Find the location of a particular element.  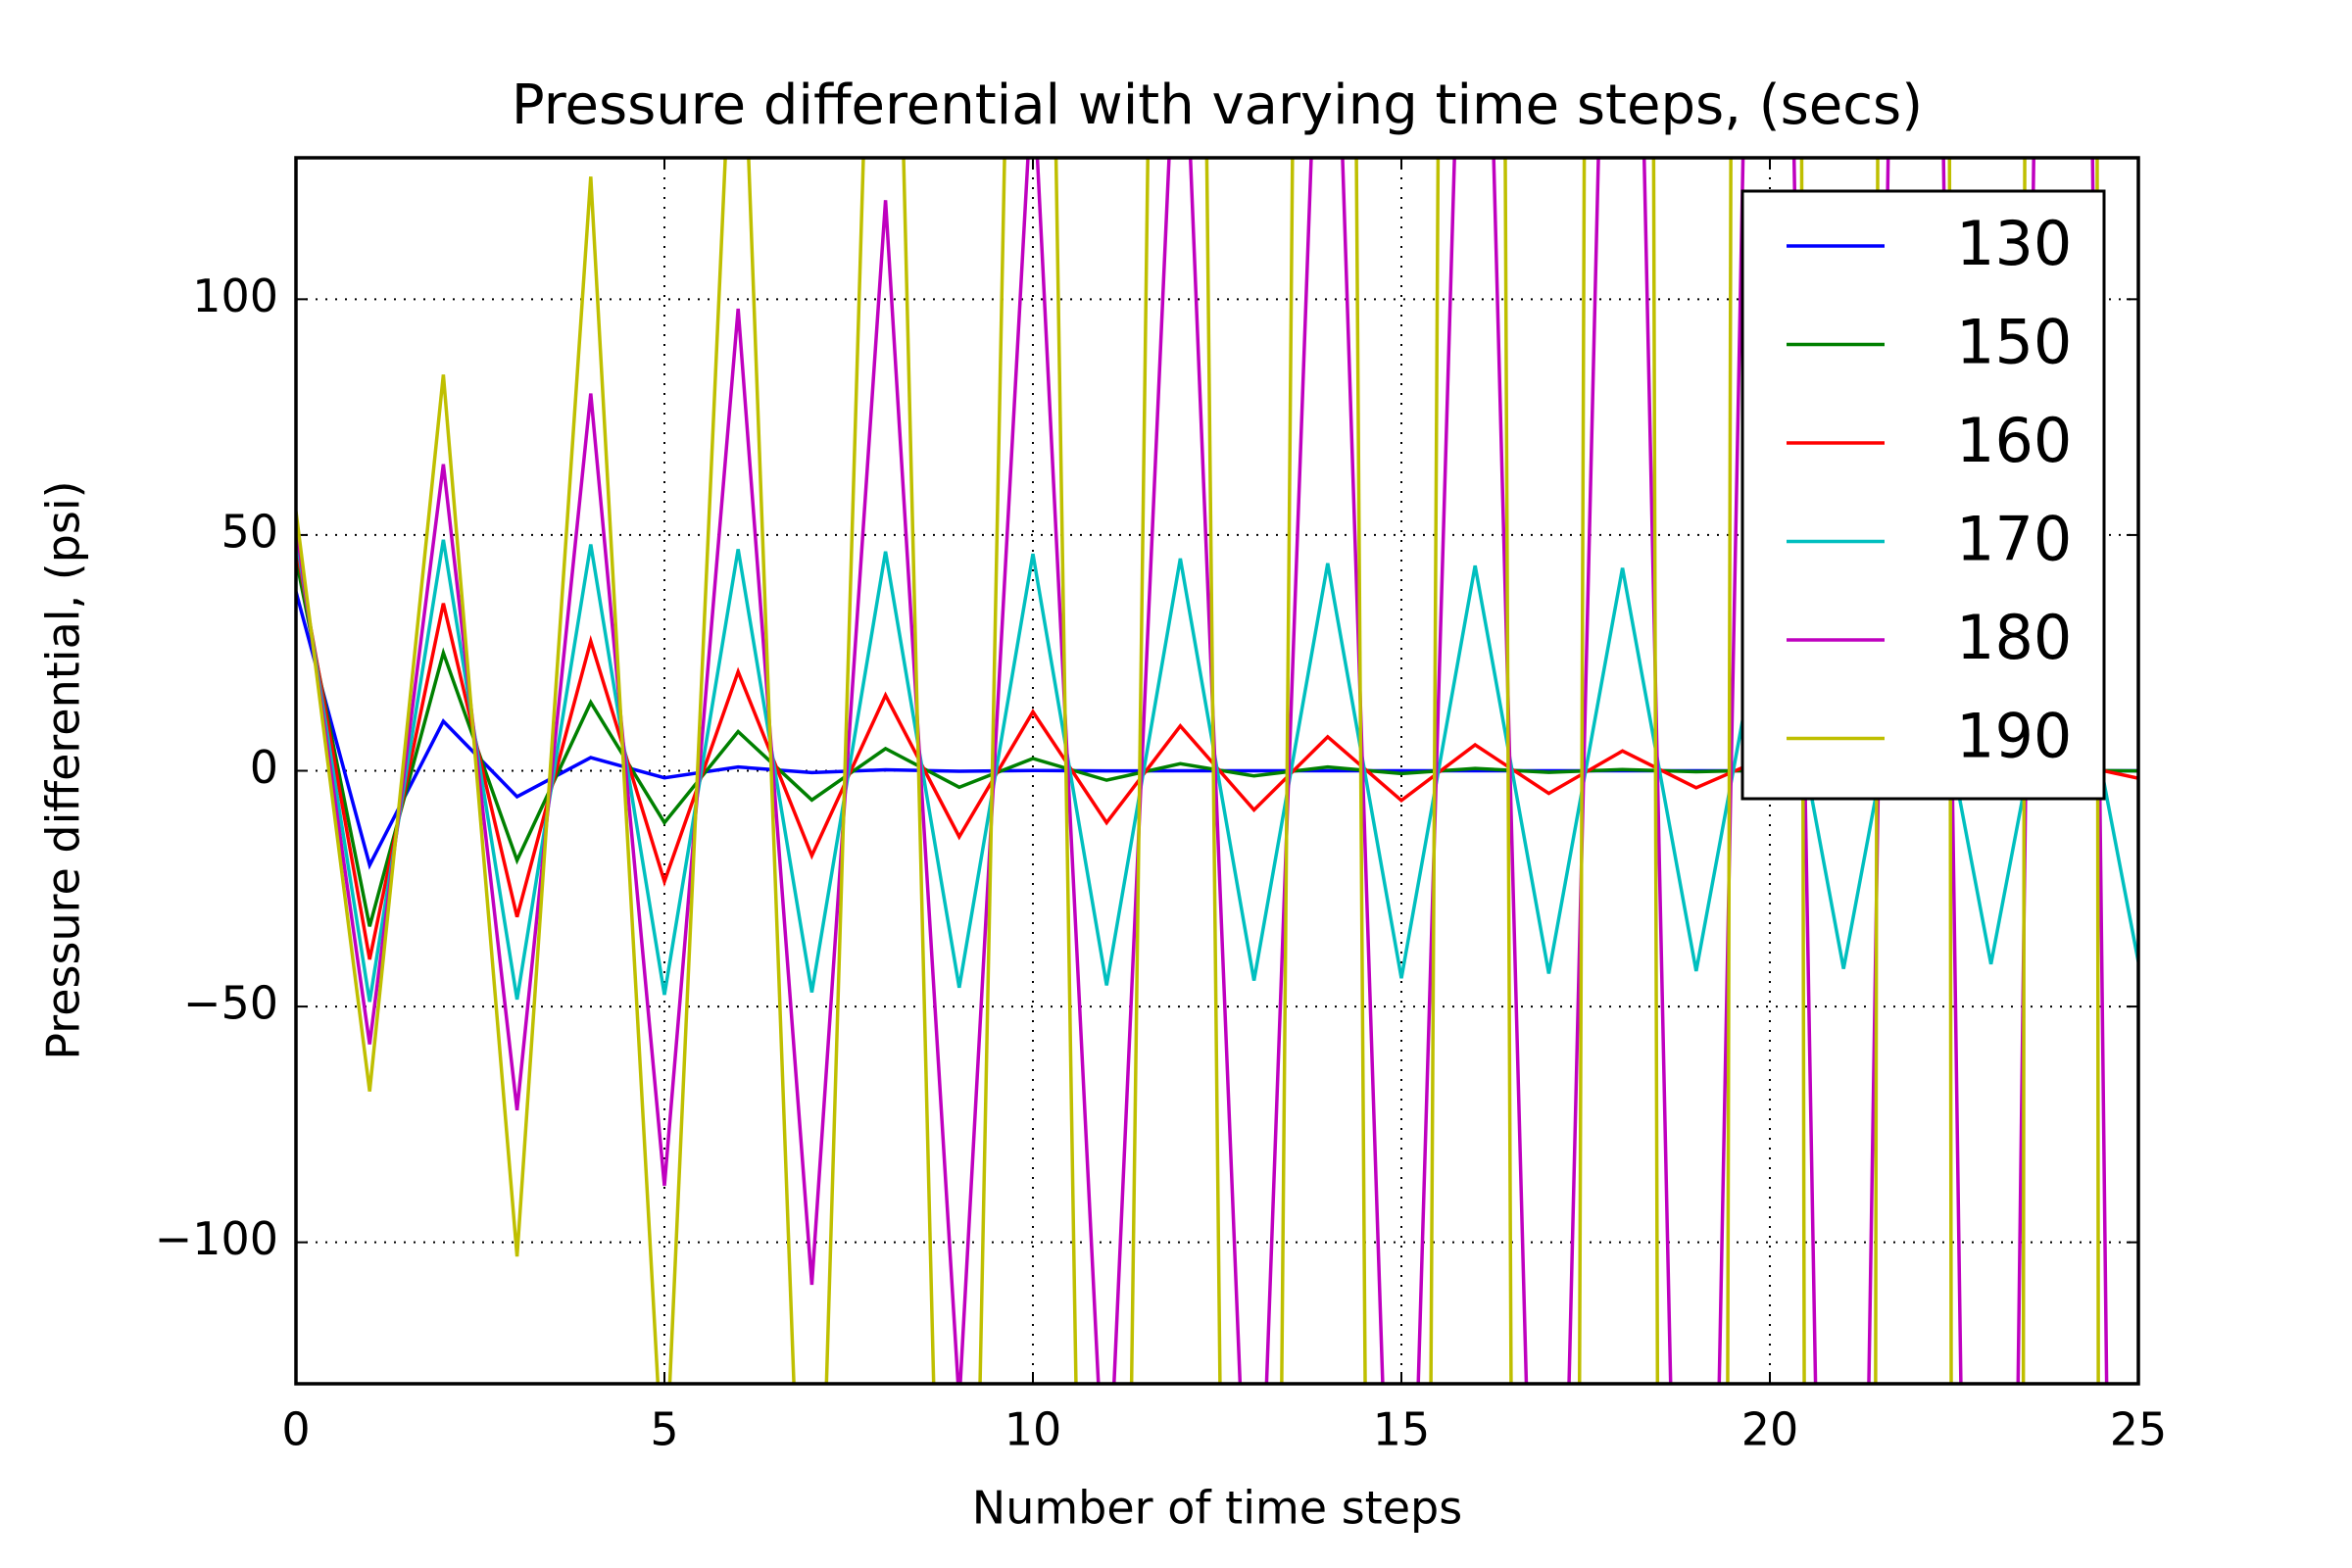

x-tick-label: 10 is located at coordinates (1033, 1429).